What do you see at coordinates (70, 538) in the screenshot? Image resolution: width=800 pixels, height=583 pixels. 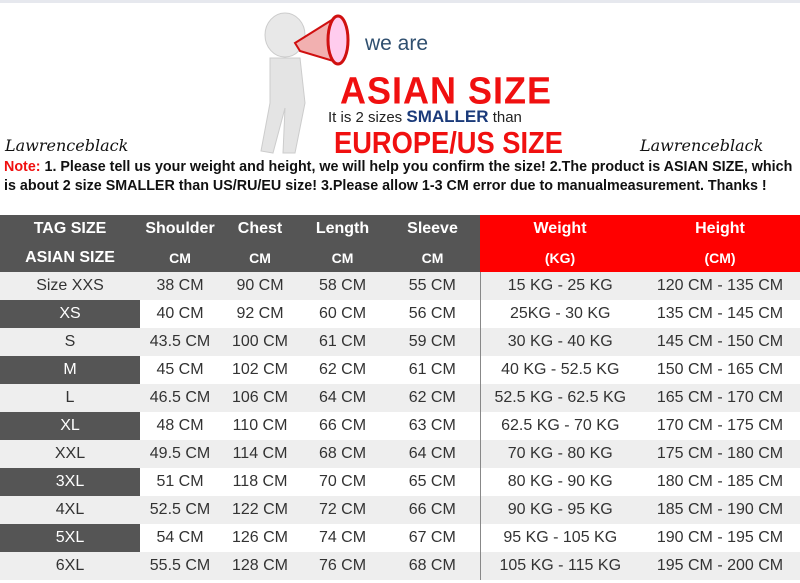 I see `size-cell: 5XL` at bounding box center [70, 538].